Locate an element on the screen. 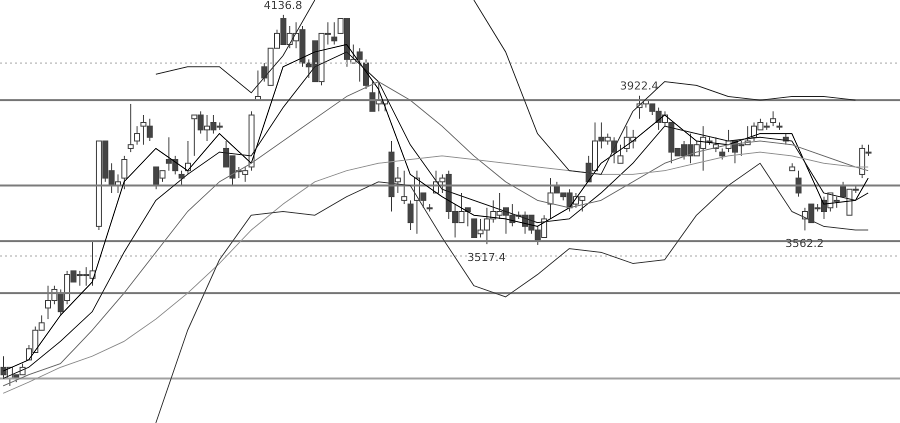  annotation: 4136.8 is located at coordinates (283, 6).